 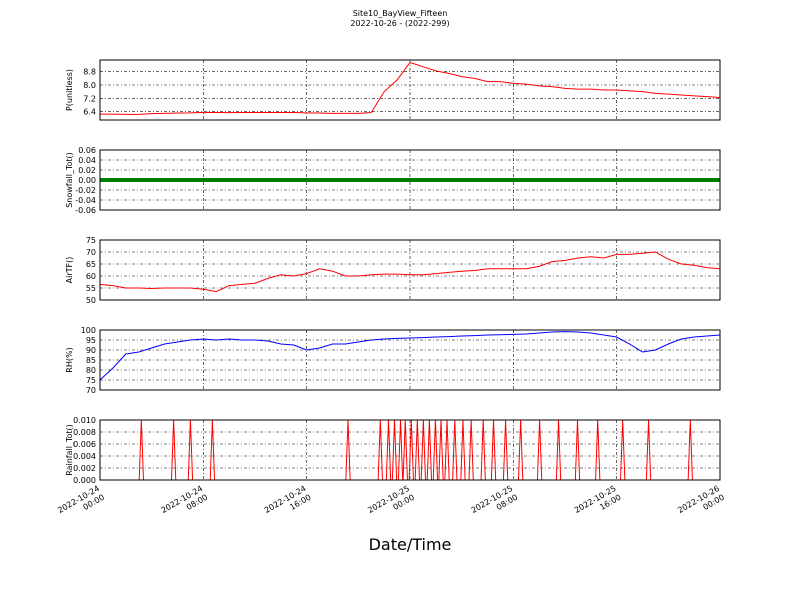 What do you see at coordinates (701, 504) in the screenshot?
I see `x-tick-label: 2022-10-2600:00` at bounding box center [701, 504].